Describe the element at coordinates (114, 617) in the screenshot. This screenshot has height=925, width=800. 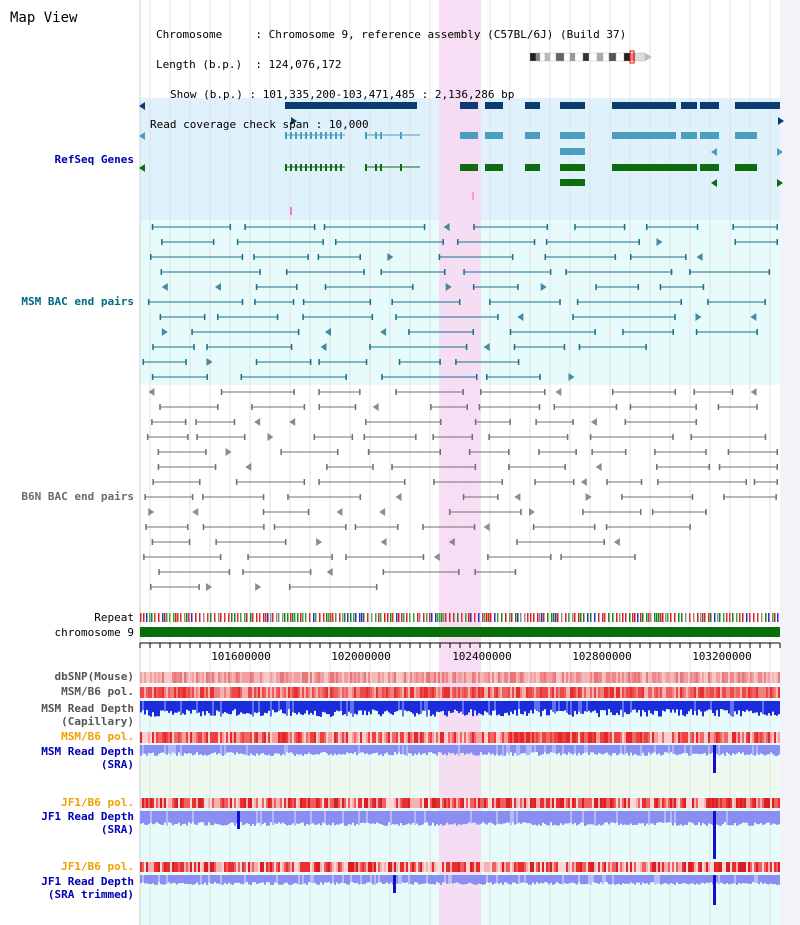
I see `track-label-repeat: Repeat` at that location.